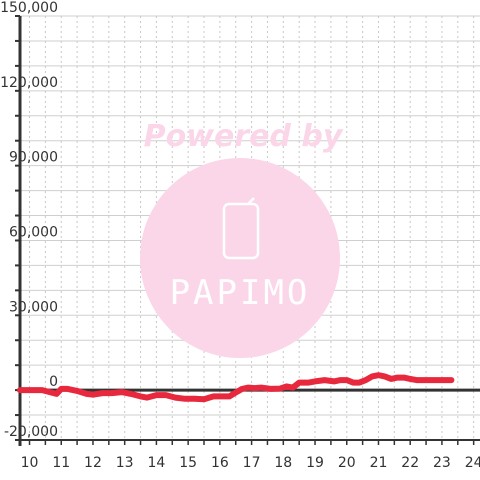 This screenshot has height=480, width=480. I want to click on x-tick-label: 11, so click(61, 463).